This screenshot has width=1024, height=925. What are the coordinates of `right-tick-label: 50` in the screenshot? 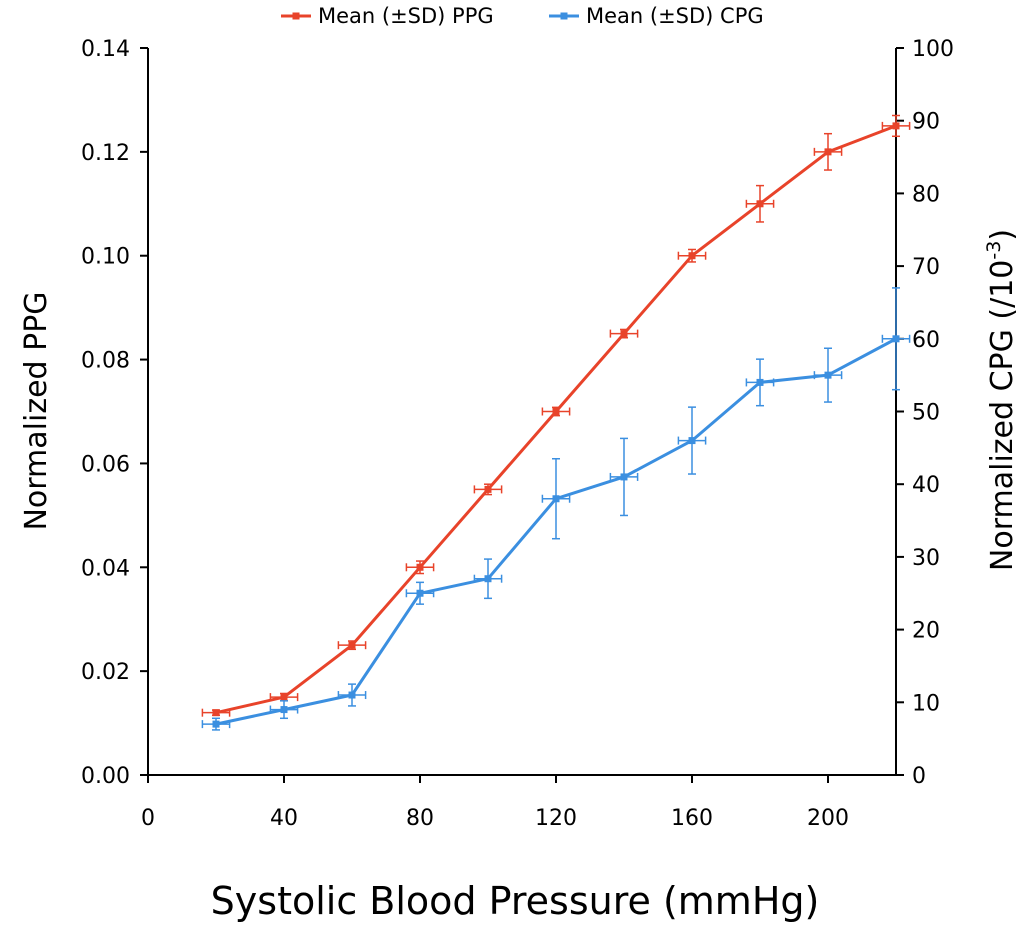 It's located at (926, 413).